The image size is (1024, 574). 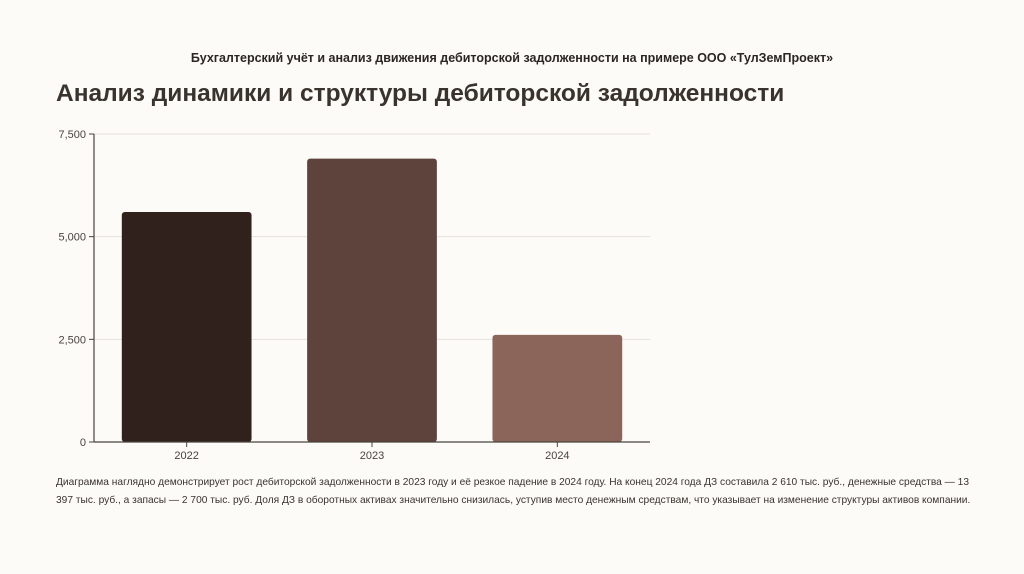 What do you see at coordinates (72, 135) in the screenshot?
I see `y-tick-label: 7,500` at bounding box center [72, 135].